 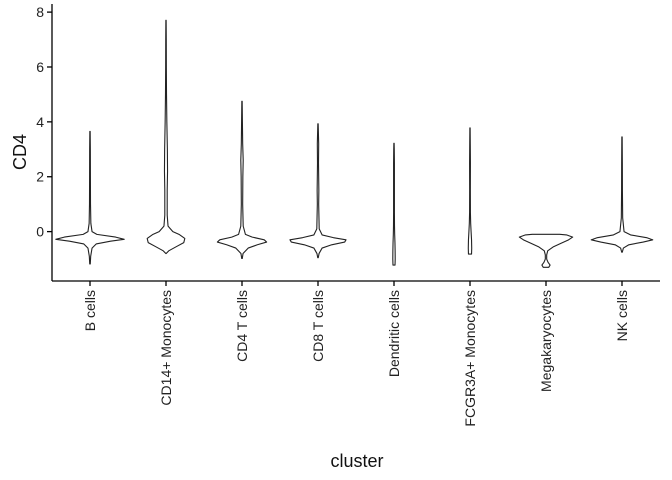 I want to click on y-axis-title: CD4, so click(x=20, y=152).